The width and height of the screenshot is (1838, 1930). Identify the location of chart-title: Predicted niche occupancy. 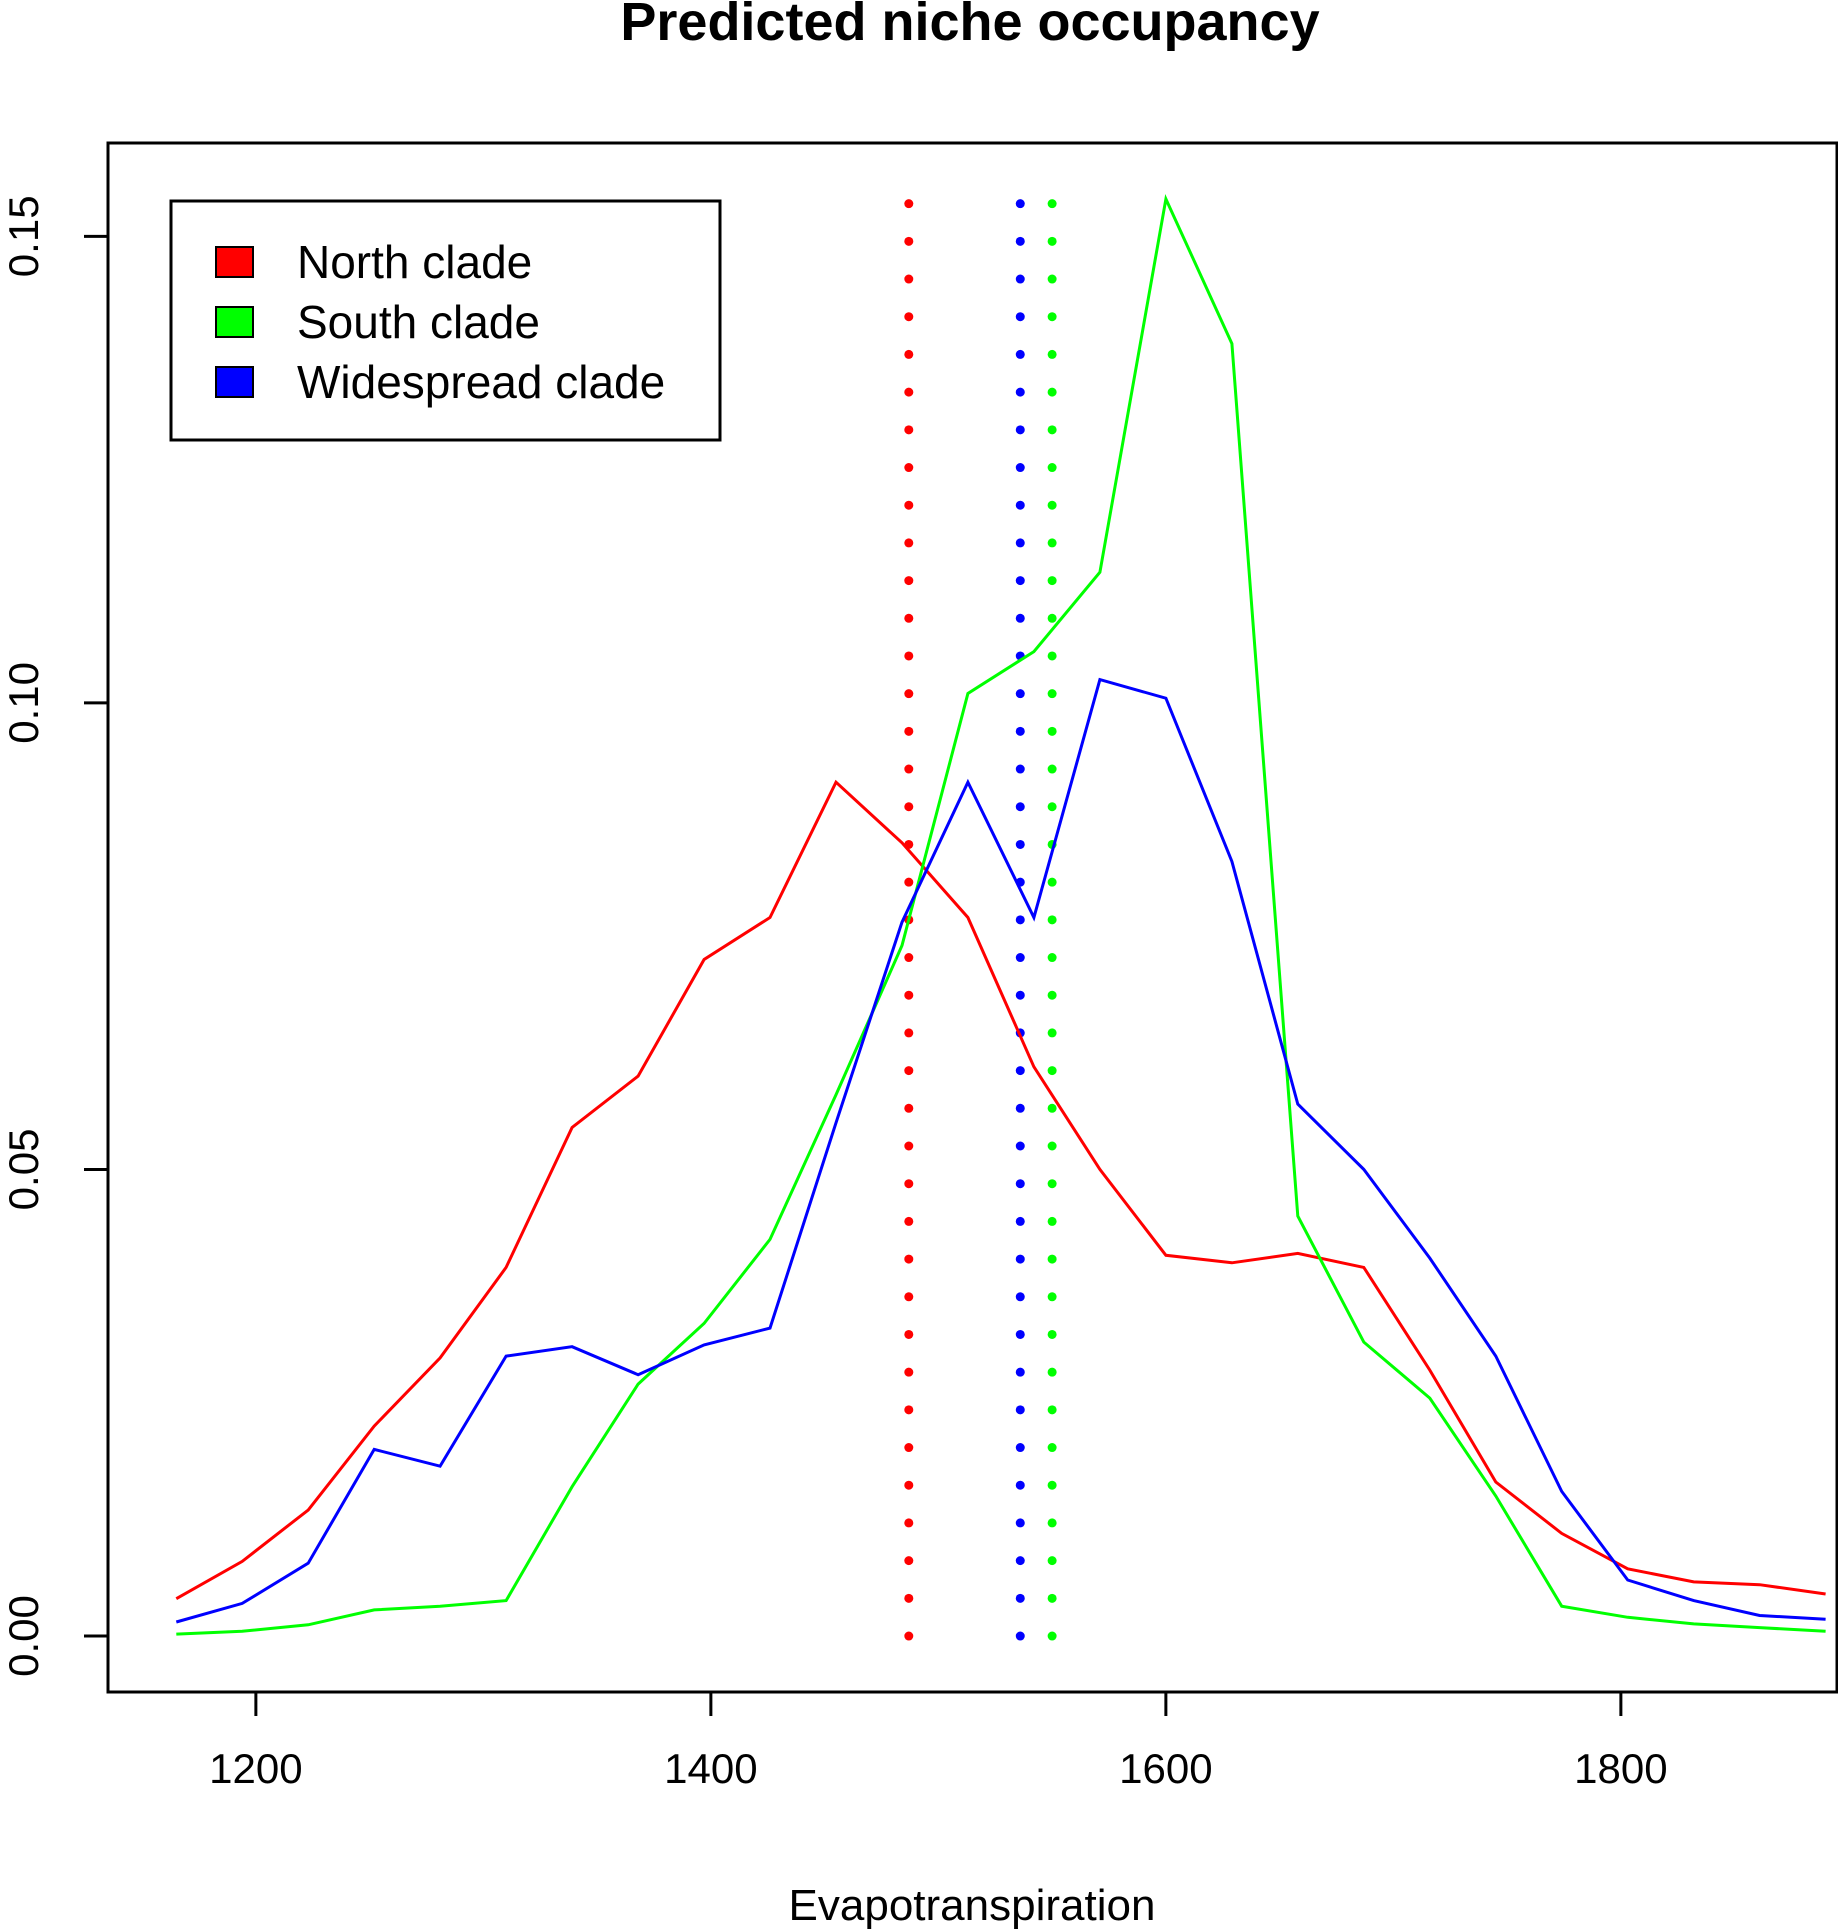
(969, 26).